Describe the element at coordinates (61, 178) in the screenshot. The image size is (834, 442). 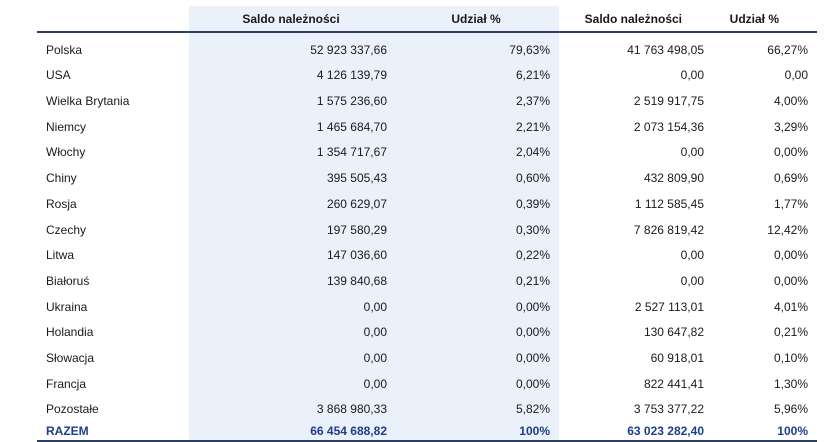
I see `country-cell: Chiny` at that location.